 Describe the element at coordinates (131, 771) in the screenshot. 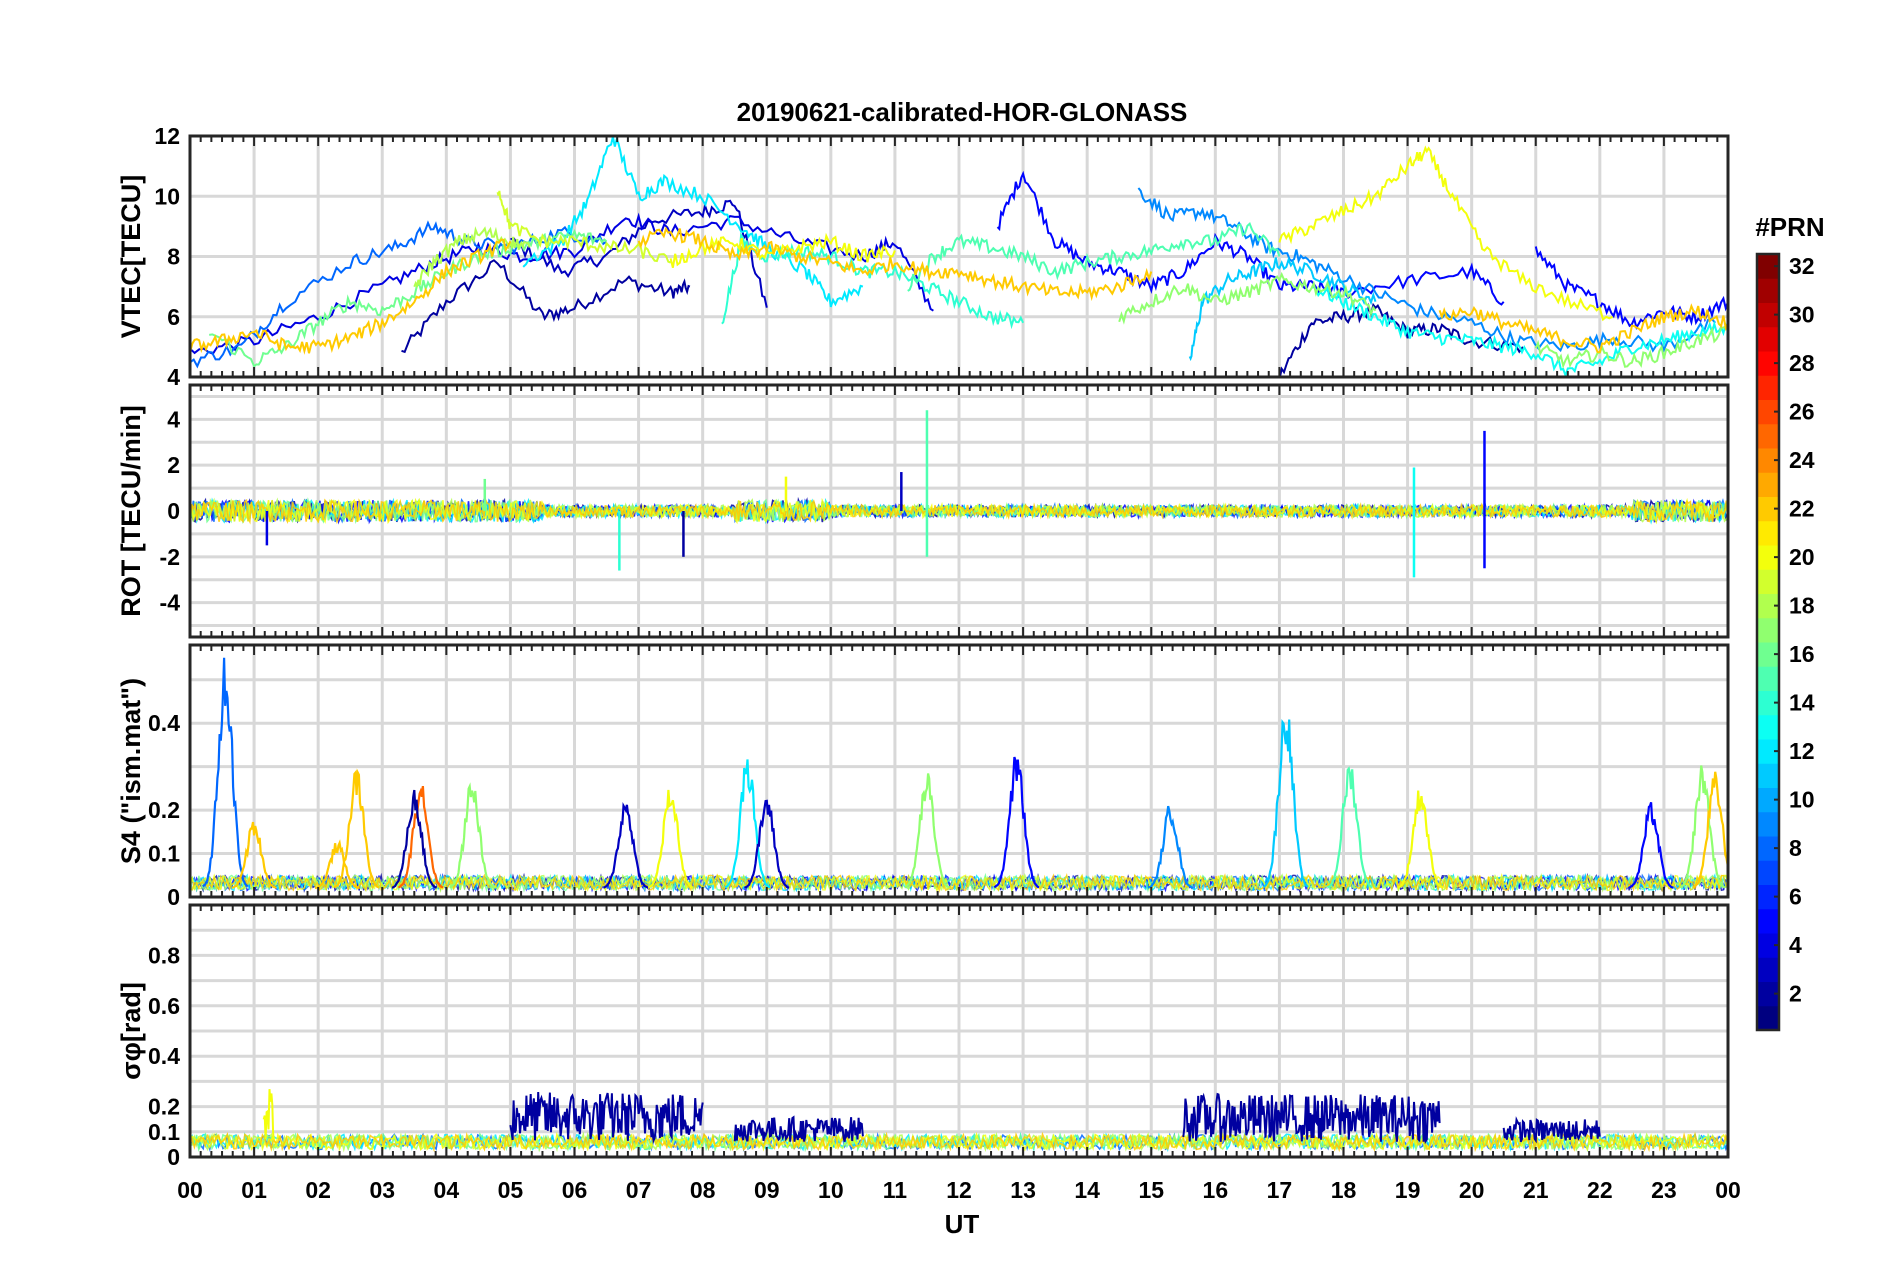

I see `y-axis-label: S4 ("ism.mat")` at that location.